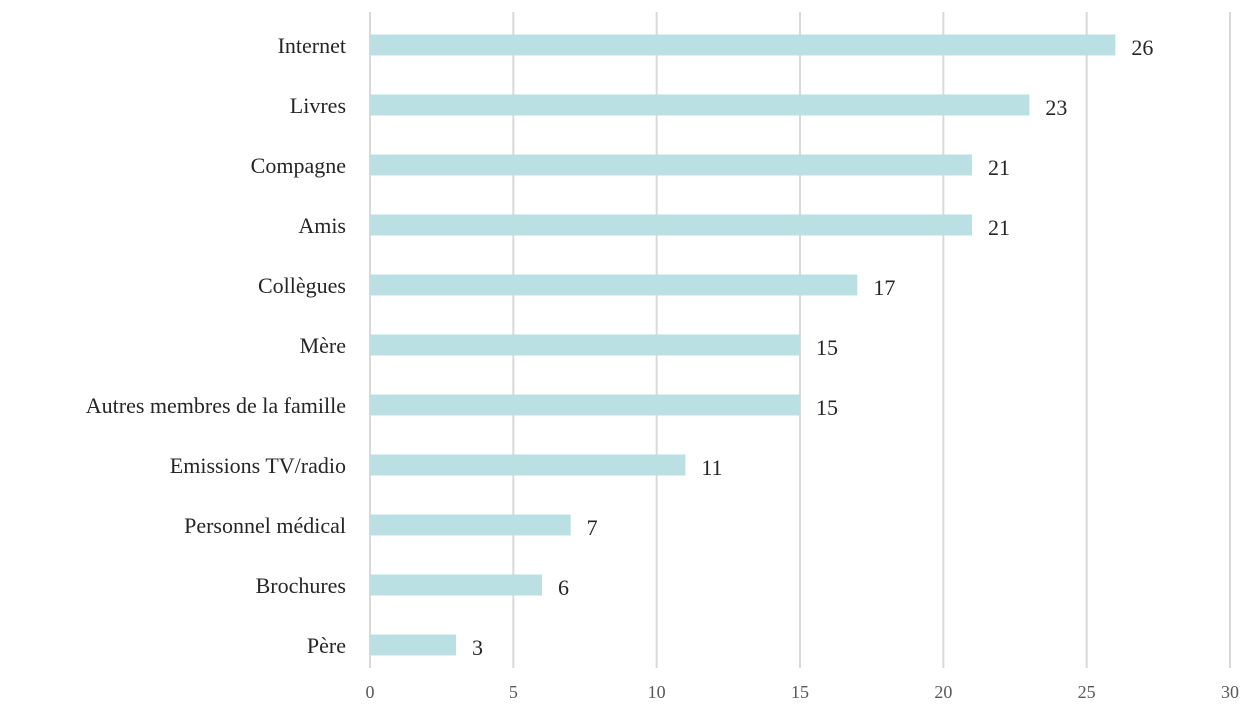  I want to click on category-label: Personnel médical, so click(265, 525).